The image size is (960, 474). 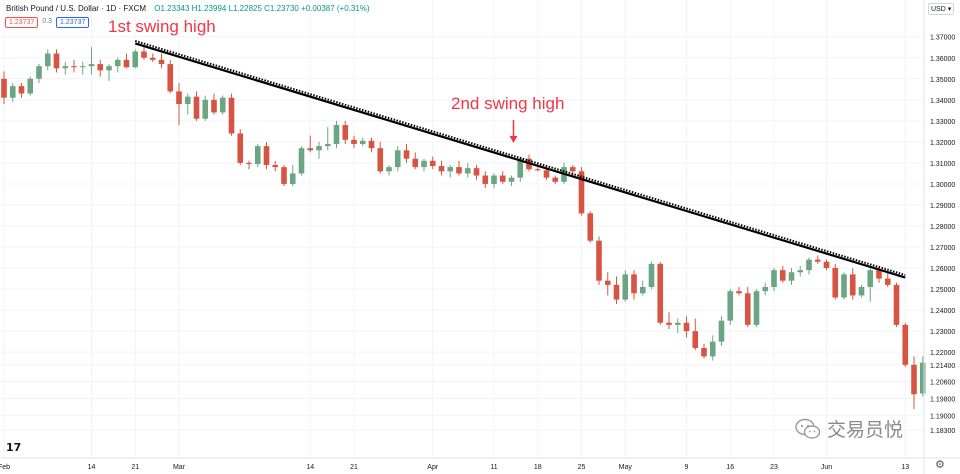 What do you see at coordinates (22, 22) in the screenshot?
I see `sell-button: 1.23737` at bounding box center [22, 22].